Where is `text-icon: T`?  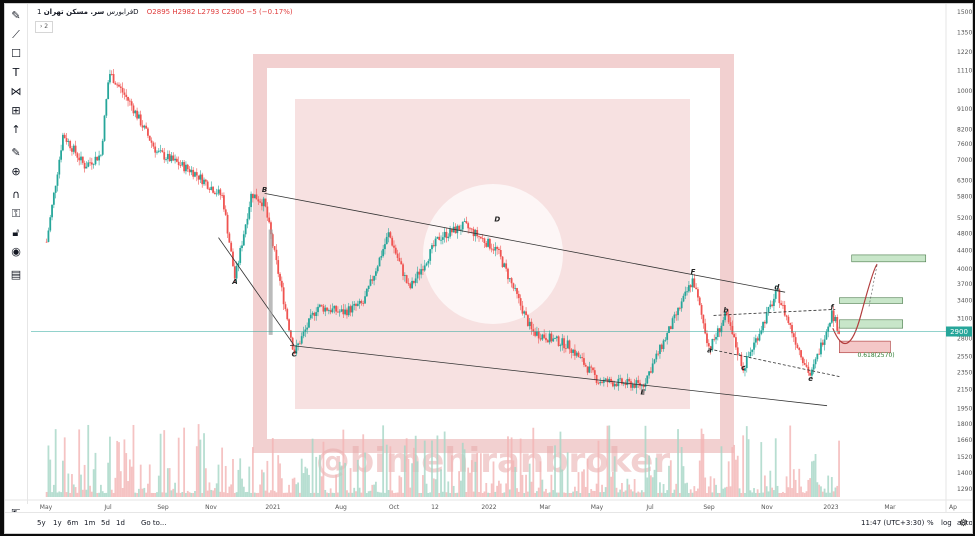 text-icon: T is located at coordinates (16, 72).